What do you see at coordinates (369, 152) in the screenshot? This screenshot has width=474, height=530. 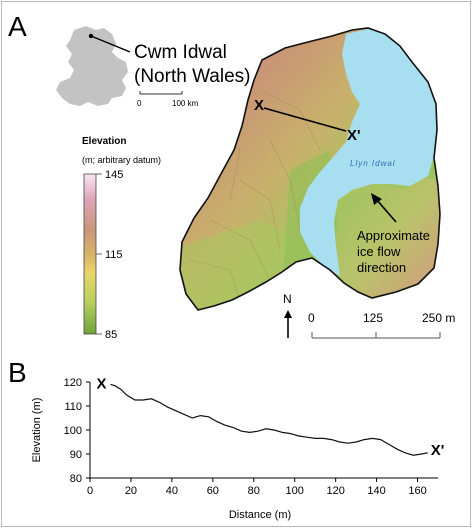 I see `llyn-idwal-lake` at bounding box center [369, 152].